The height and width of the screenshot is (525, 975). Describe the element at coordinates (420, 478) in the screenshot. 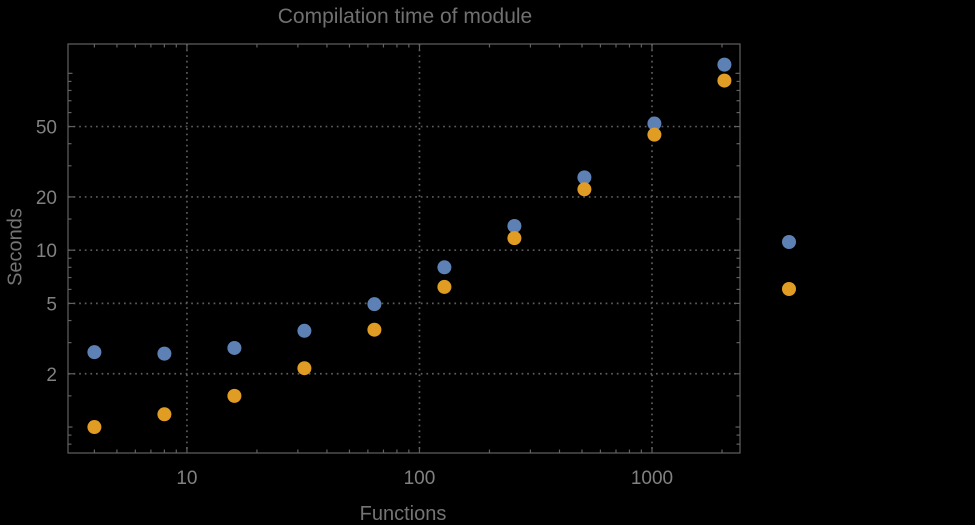

I see `x-tick-label: 100` at that location.